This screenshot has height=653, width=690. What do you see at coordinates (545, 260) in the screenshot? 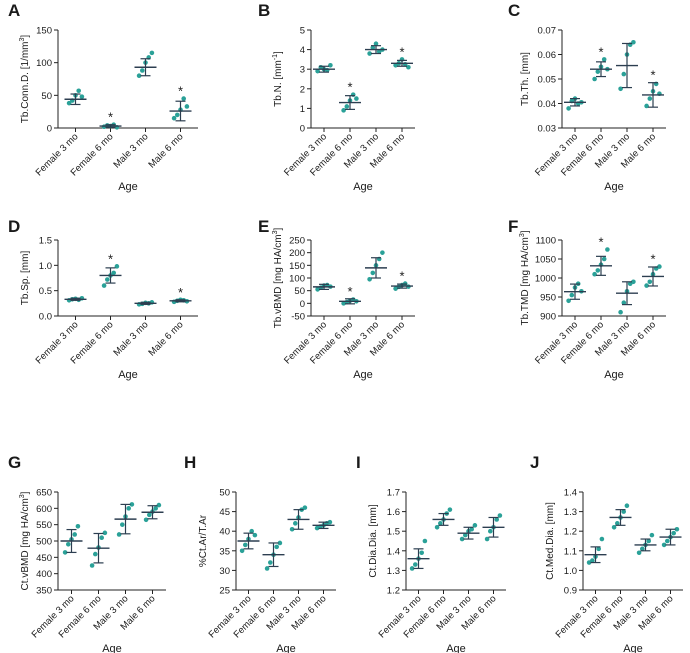
I see `y-tick-label: 1050` at bounding box center [545, 260].